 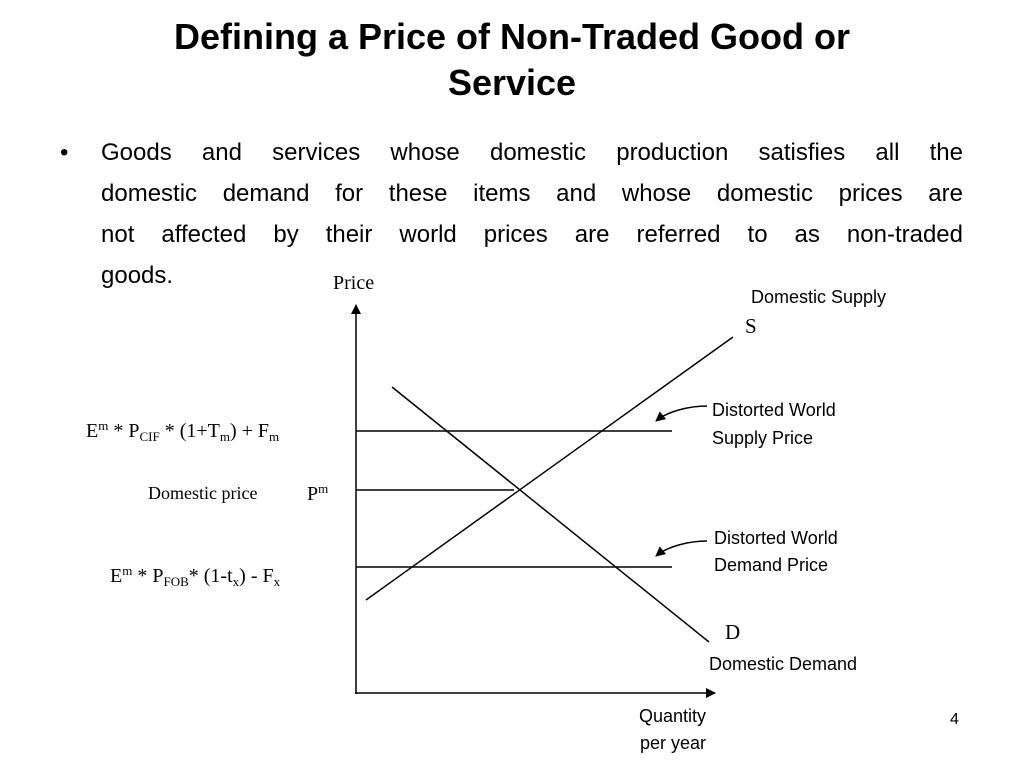 What do you see at coordinates (774, 410) in the screenshot?
I see `supply-price-note-line-1: Distorted World` at bounding box center [774, 410].